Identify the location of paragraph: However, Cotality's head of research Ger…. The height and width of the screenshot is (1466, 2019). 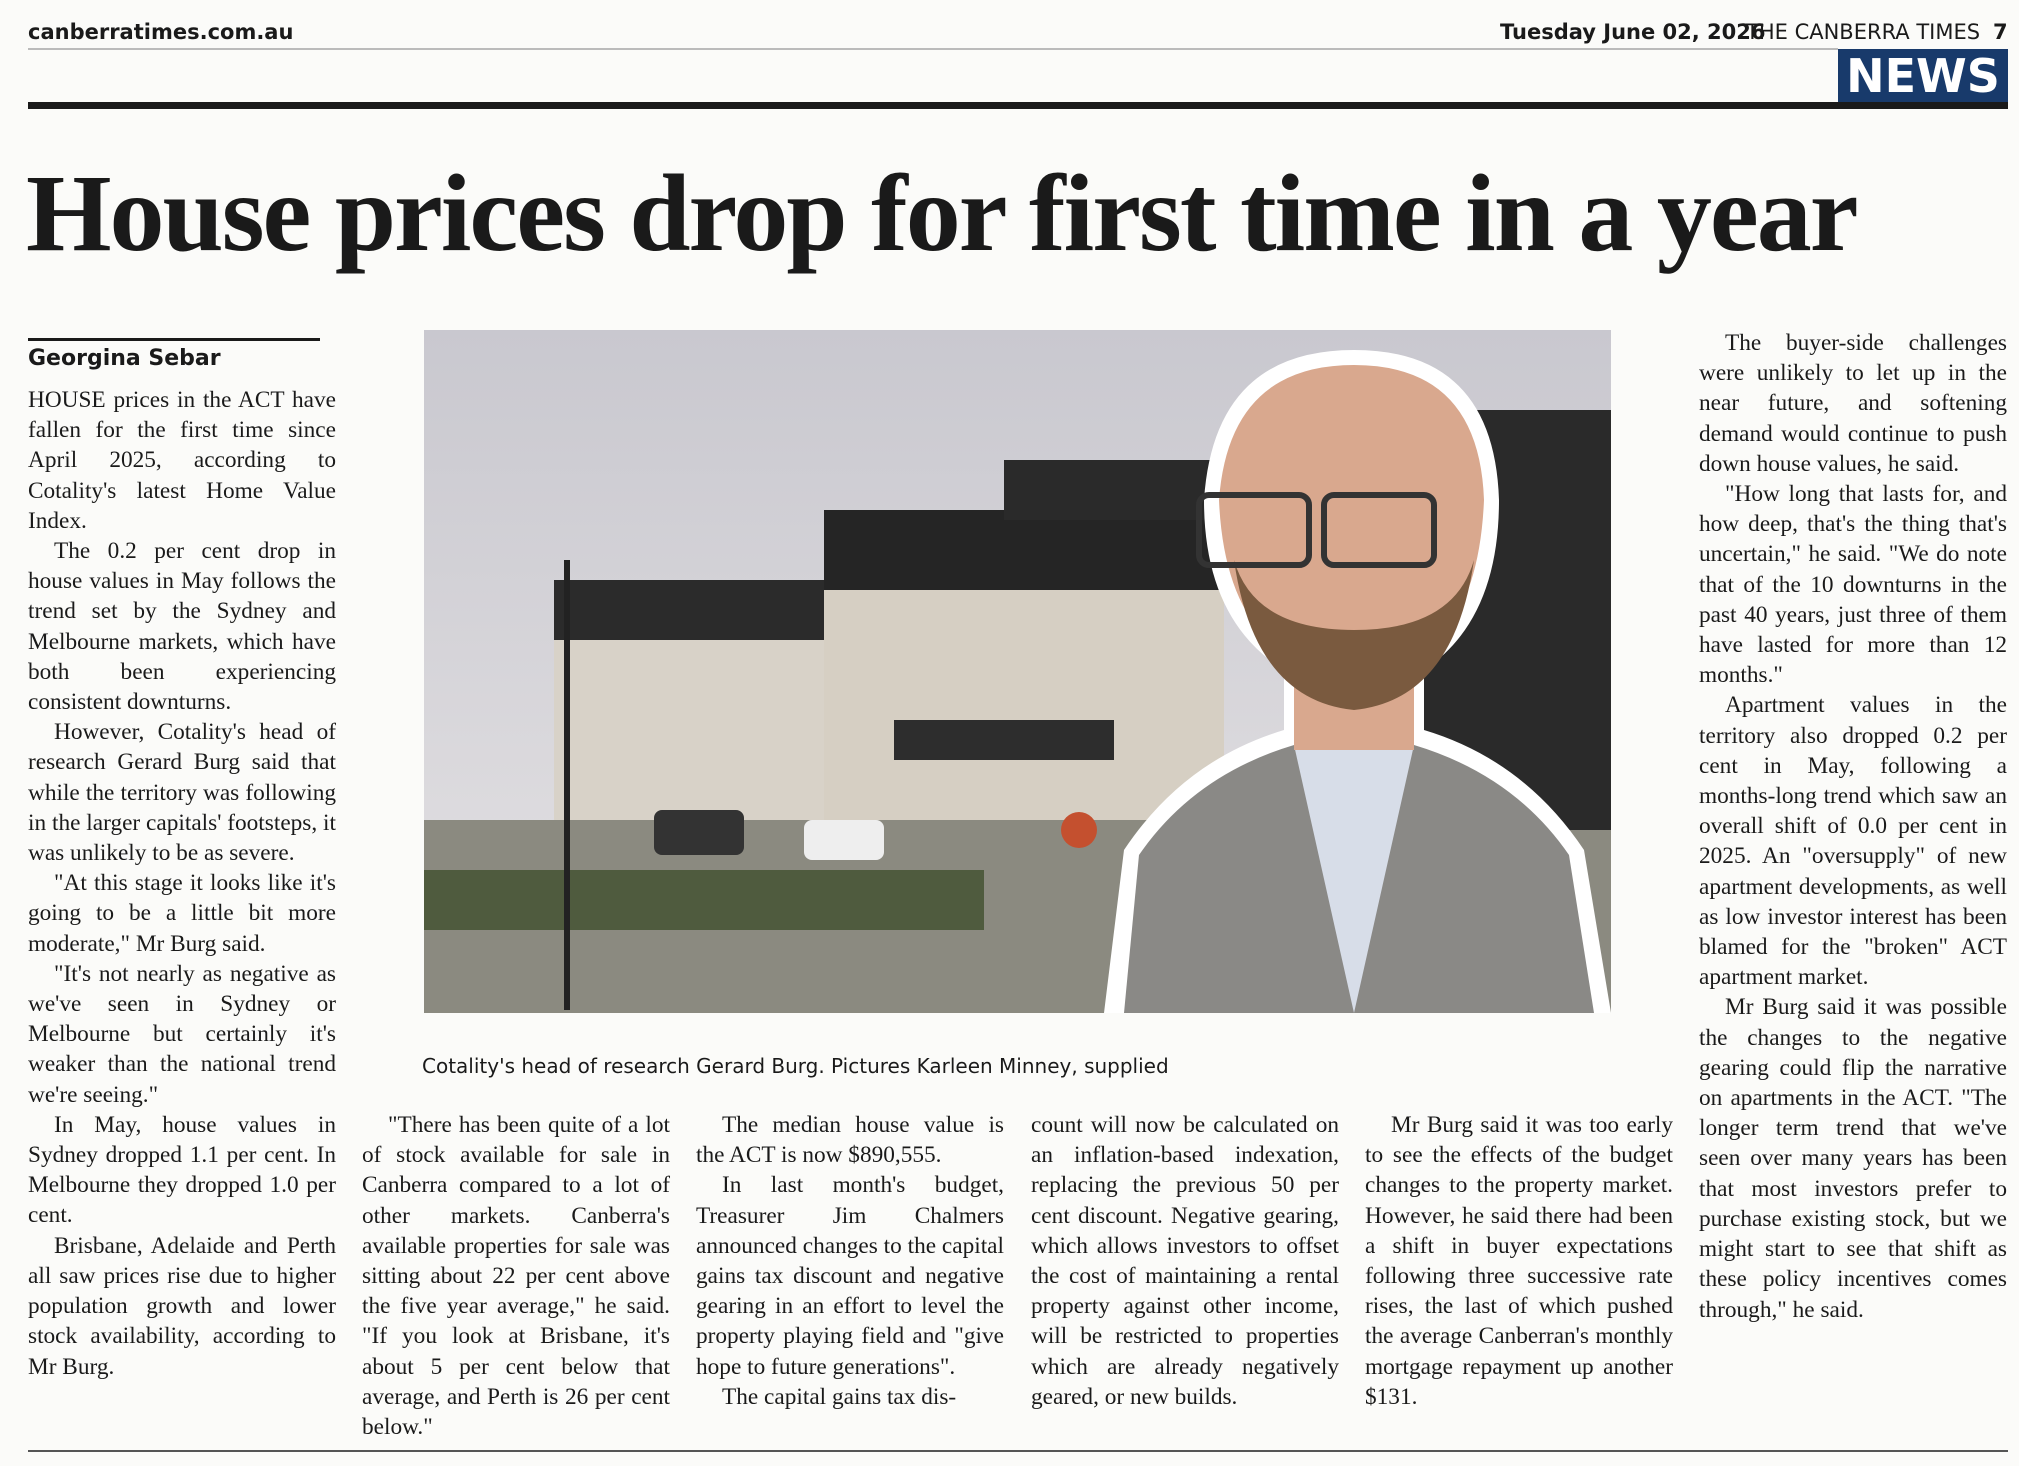
(182, 793).